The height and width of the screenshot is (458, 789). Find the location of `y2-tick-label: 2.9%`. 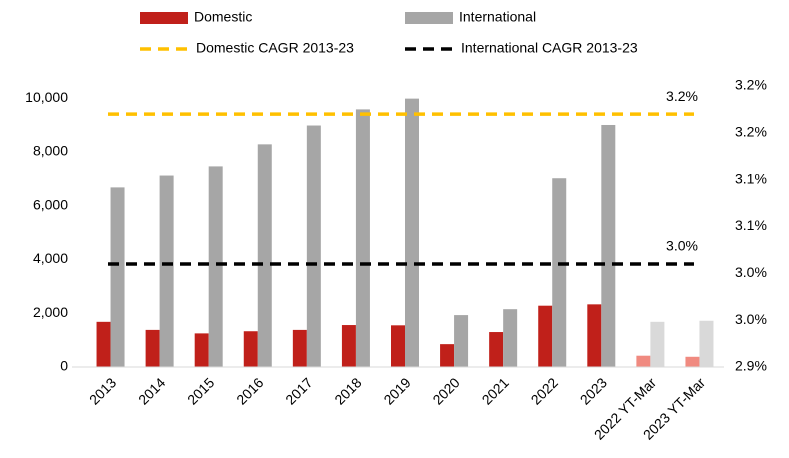

y2-tick-label: 2.9% is located at coordinates (751, 366).